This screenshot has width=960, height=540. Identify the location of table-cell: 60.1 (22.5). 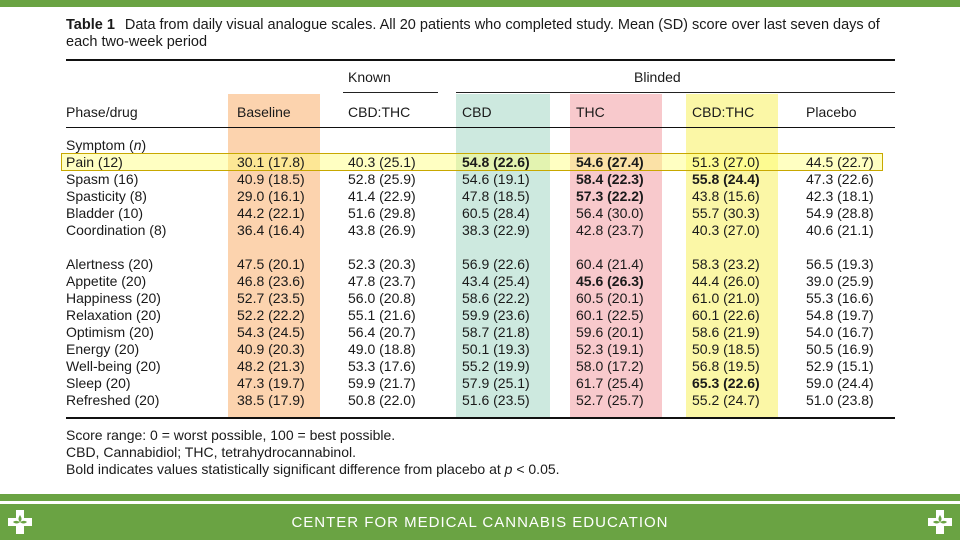
(610, 315).